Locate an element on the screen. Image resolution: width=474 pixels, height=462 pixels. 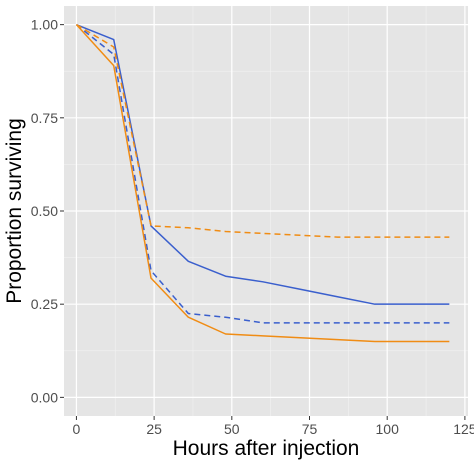
y-tick-label: 0.00 is located at coordinates (44, 397).